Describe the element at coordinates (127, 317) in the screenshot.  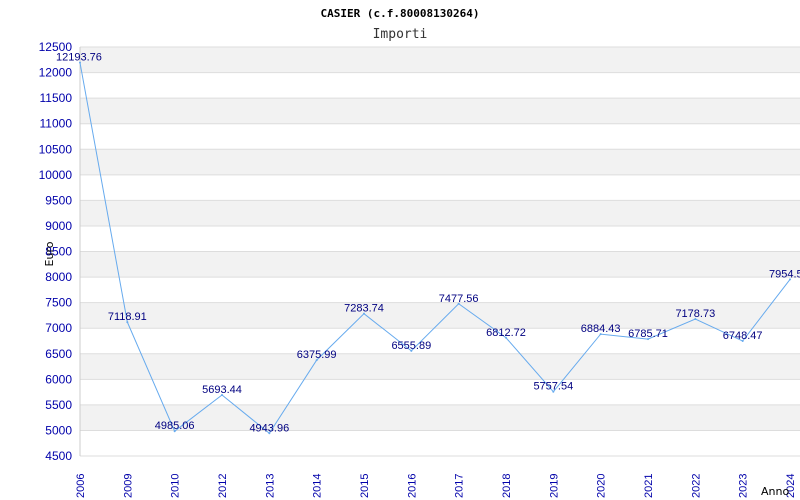
I see `data-label: 7118.91` at that location.